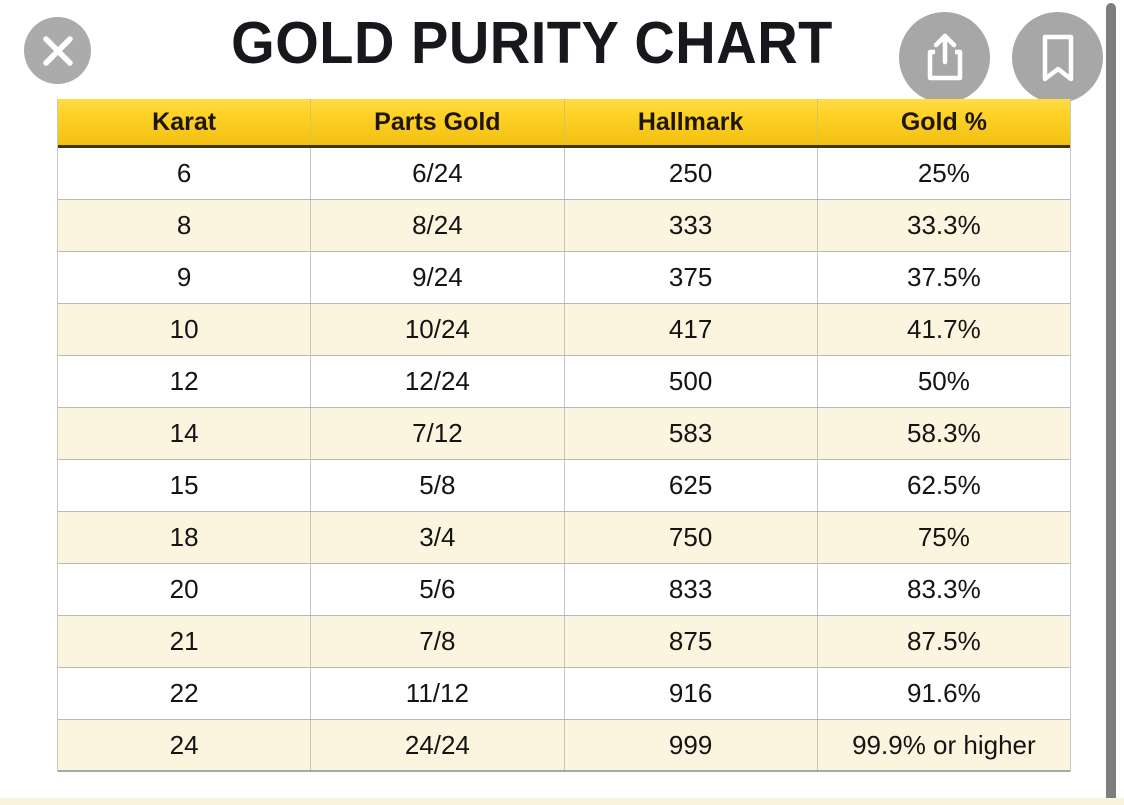  Describe the element at coordinates (185, 745) in the screenshot. I see `table-cell: 24` at that location.